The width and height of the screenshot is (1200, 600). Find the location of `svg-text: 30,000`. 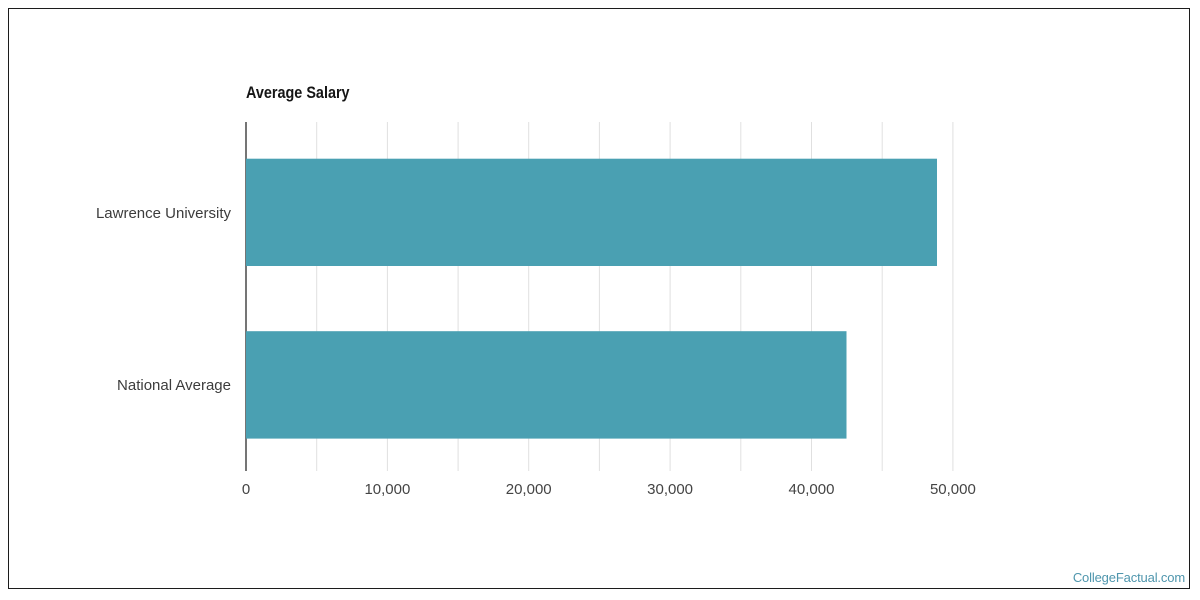

svg-text: 30,000 is located at coordinates (670, 489).